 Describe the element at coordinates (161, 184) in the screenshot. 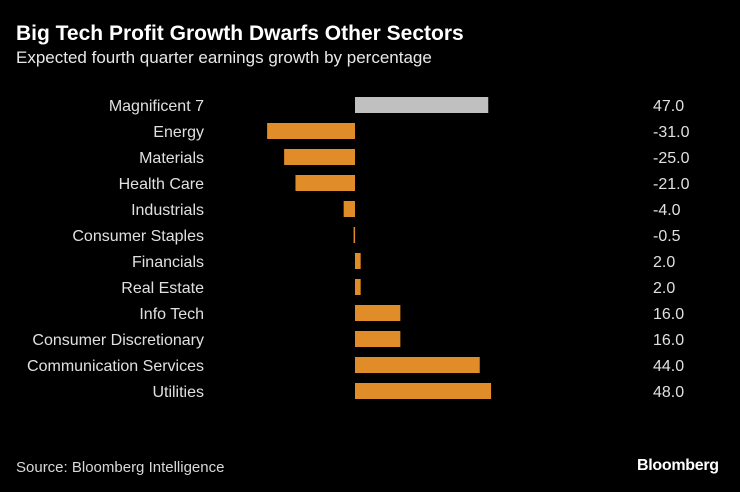

I see `category-label: Health Care` at that location.